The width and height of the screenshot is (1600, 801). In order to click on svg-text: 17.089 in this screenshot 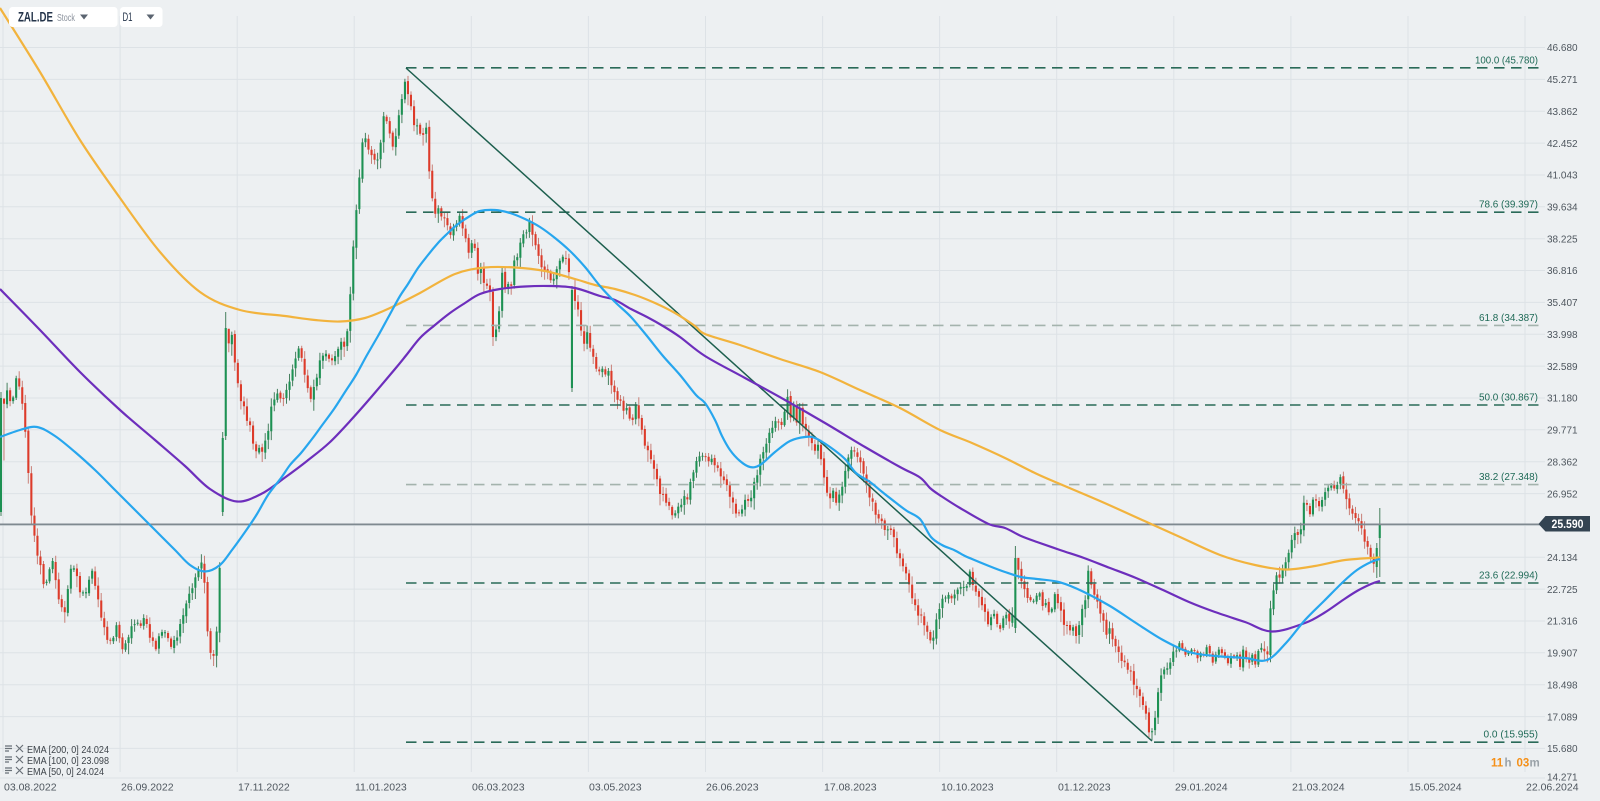, I will do `click(1562, 717)`.